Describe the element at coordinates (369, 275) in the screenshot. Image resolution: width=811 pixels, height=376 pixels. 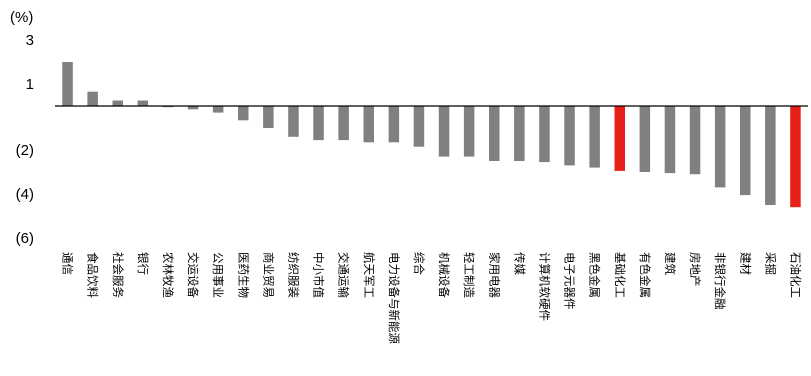
I see `category-label: 航天军工` at that location.